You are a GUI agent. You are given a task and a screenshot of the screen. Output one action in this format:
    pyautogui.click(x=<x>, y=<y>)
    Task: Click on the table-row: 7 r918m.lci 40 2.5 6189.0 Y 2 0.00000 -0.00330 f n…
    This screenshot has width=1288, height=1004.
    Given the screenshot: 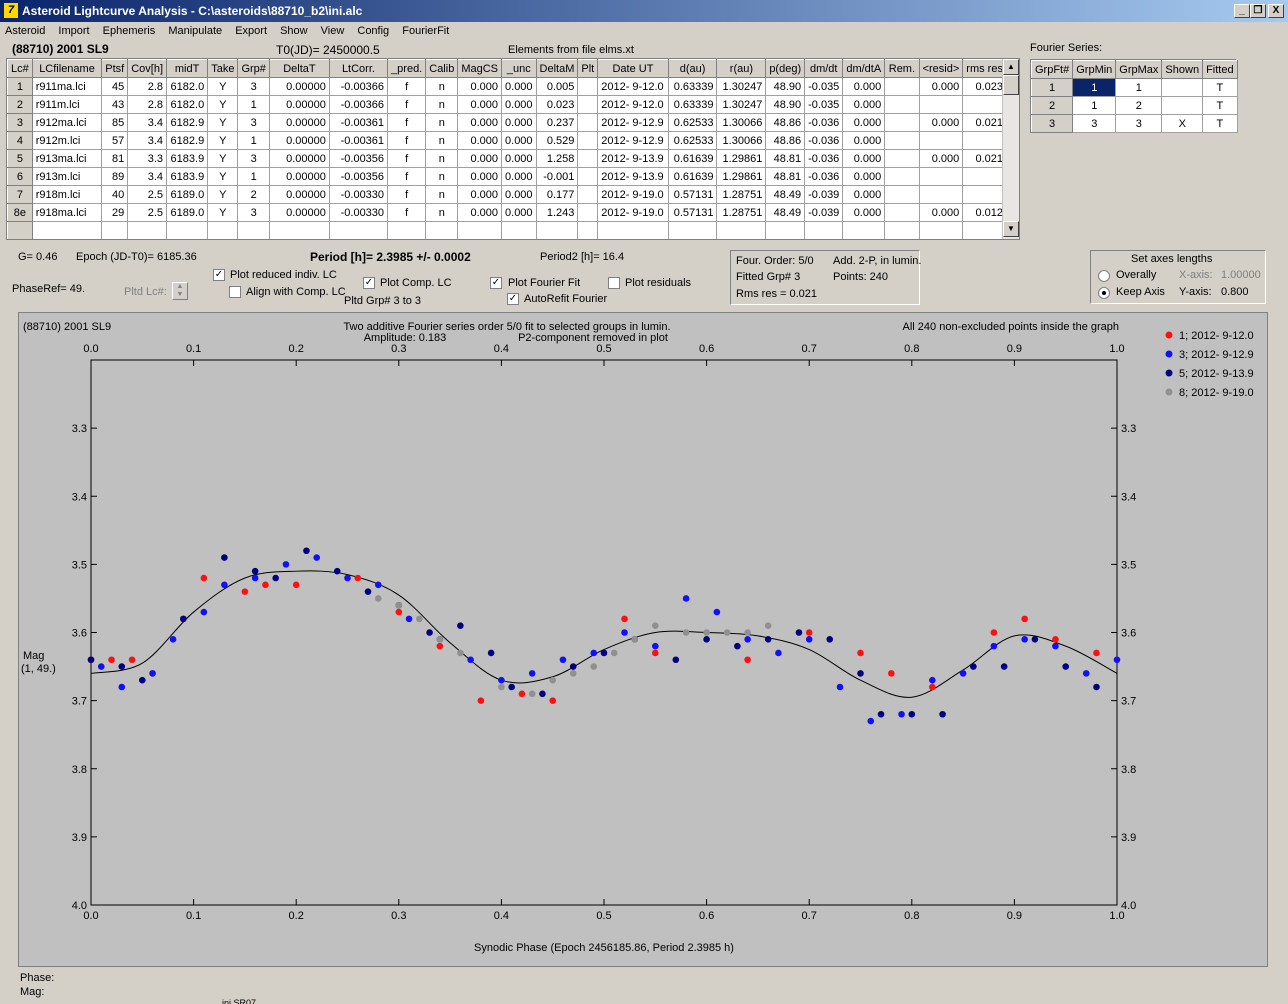 What is the action you would take?
    pyautogui.click(x=507, y=194)
    